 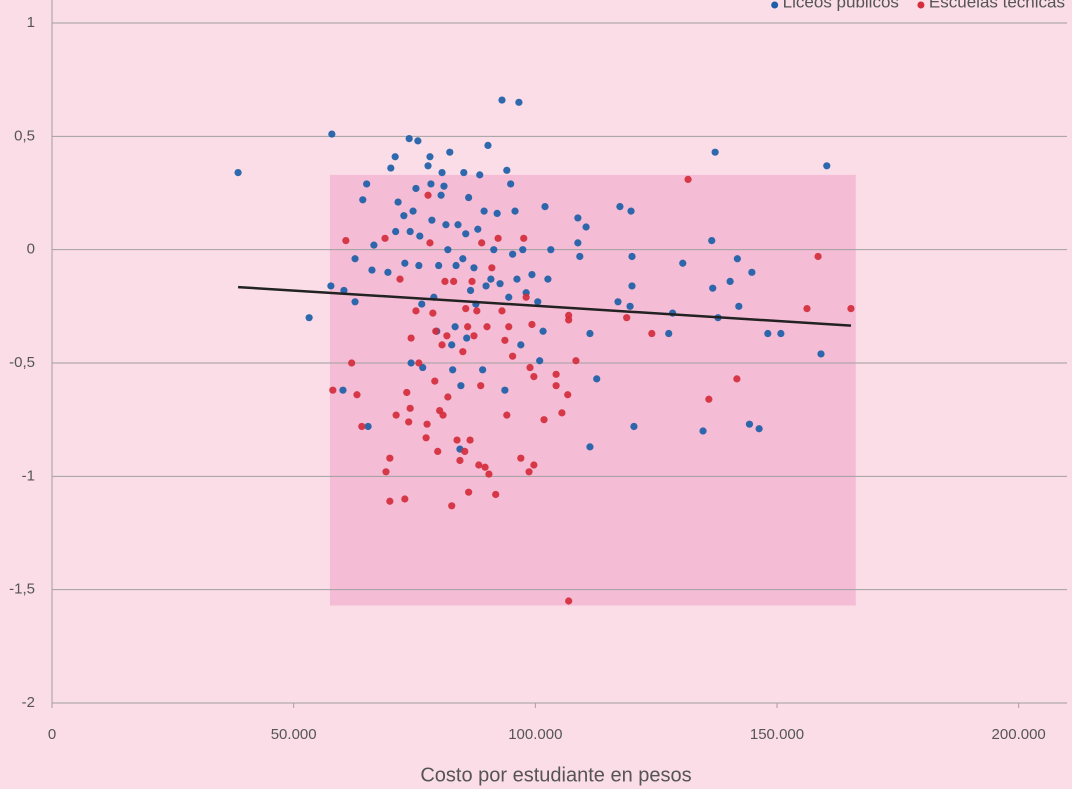 I want to click on y-tick-label: -0,5, so click(x=22, y=362).